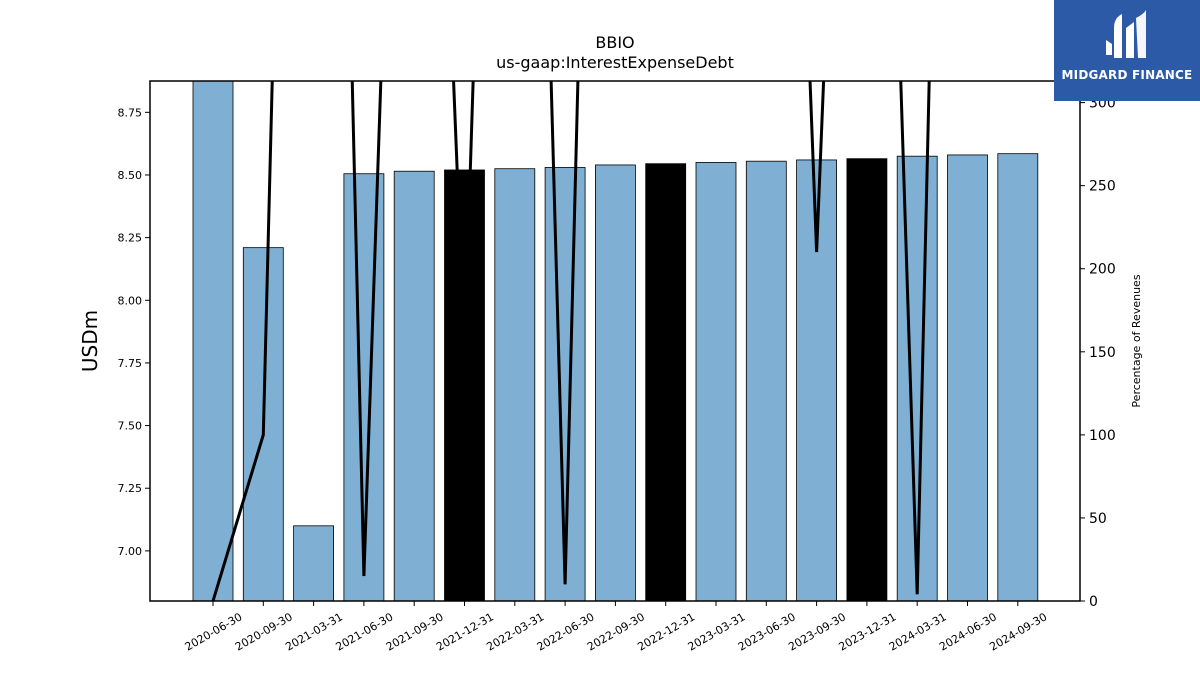 Image resolution: width=1200 pixels, height=675 pixels. I want to click on y-tick-label: 7.50, so click(130, 426).